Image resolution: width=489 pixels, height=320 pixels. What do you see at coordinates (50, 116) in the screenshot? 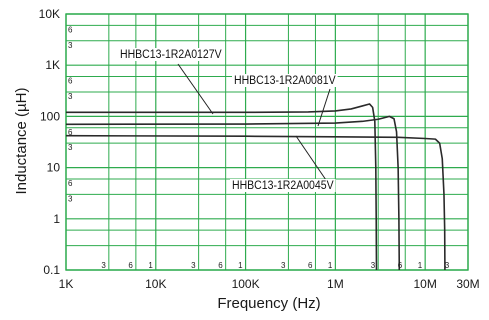
I see `y-tick-label: 100` at bounding box center [50, 116].